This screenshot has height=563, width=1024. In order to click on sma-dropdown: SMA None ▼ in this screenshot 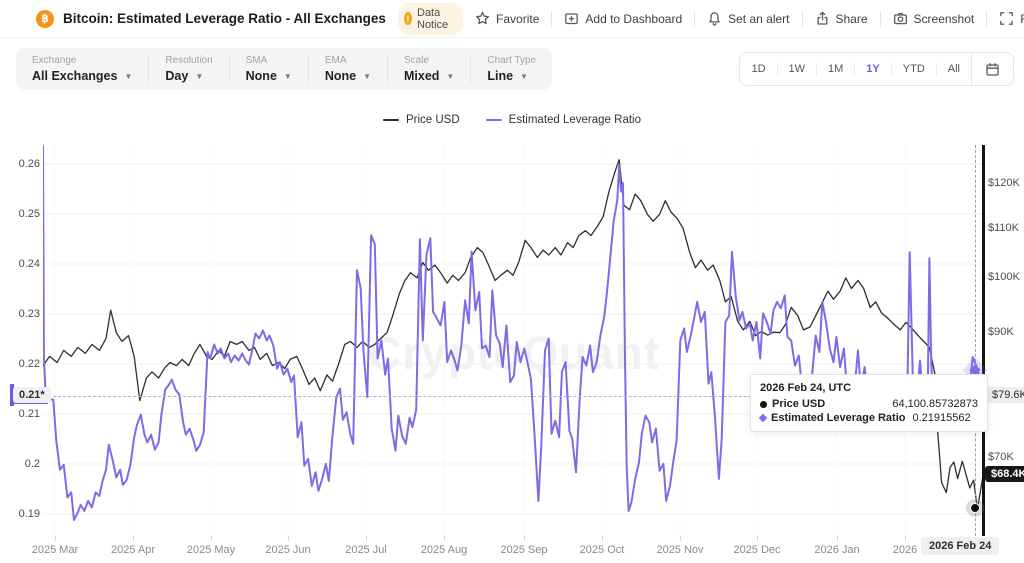, I will do `click(277, 69)`.